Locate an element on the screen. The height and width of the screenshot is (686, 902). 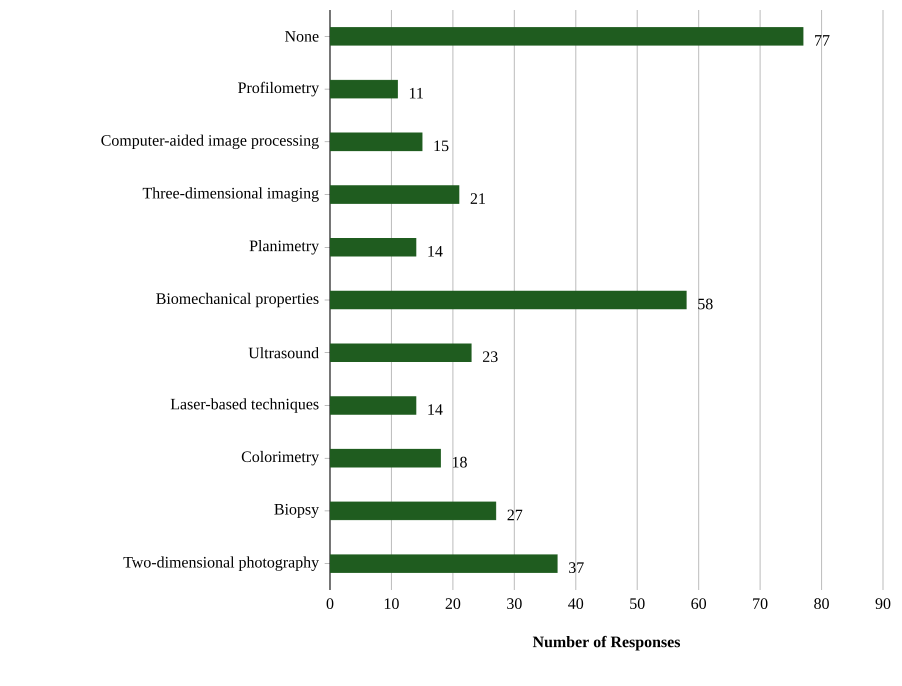
y-tick-label: Computer-aided image processing is located at coordinates (210, 142).